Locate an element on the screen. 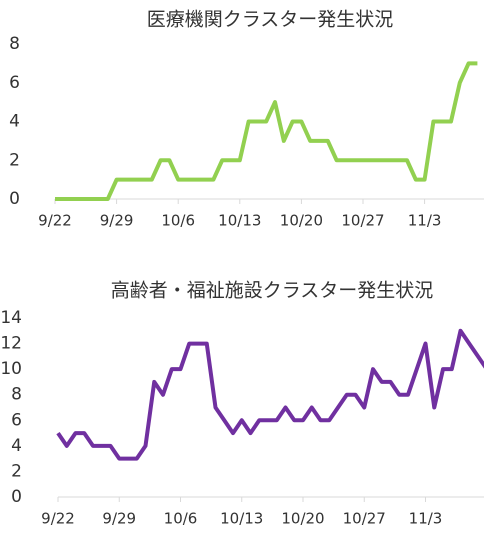  chart-title: 医療機関クラスター発生状況 is located at coordinates (270, 20).